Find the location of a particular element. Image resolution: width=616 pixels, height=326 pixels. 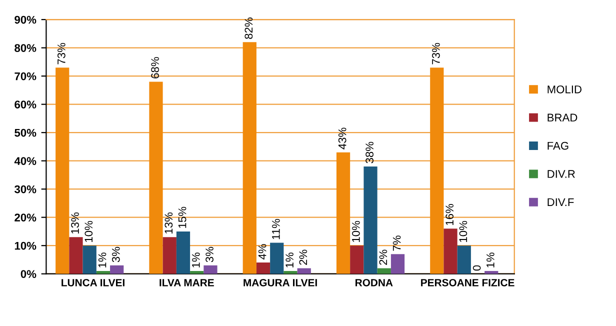

x-tick-label: MAGURA ILVEI is located at coordinates (280, 282).